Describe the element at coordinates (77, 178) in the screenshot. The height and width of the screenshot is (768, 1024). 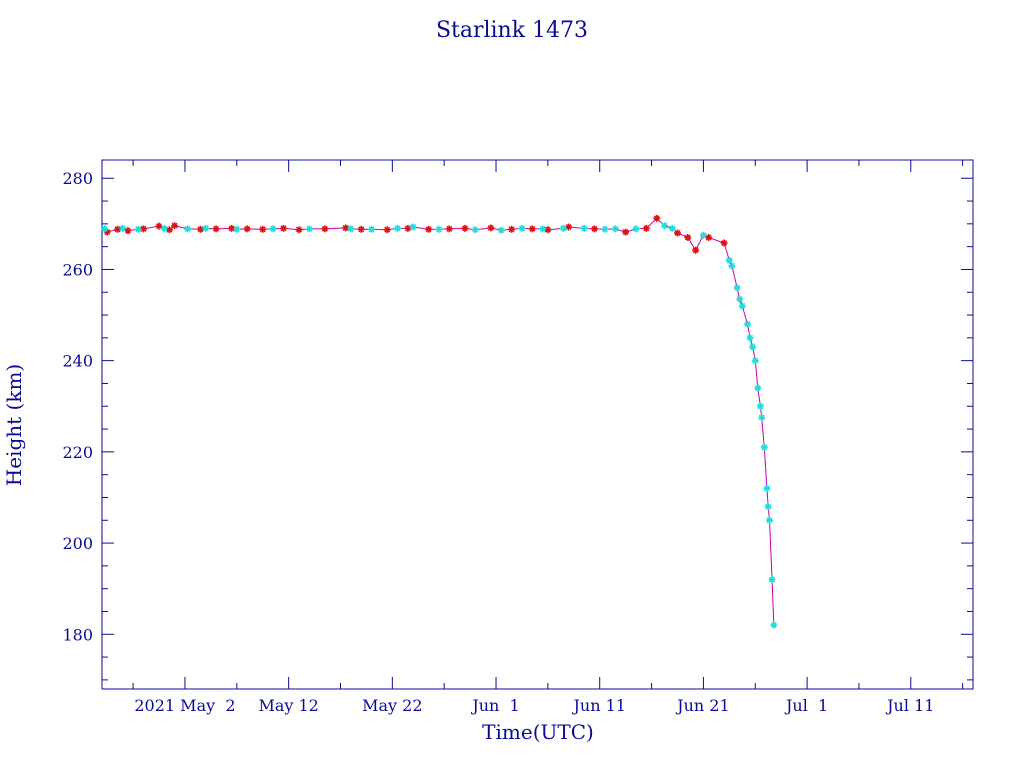
I see `y-tick-label: 280` at that location.